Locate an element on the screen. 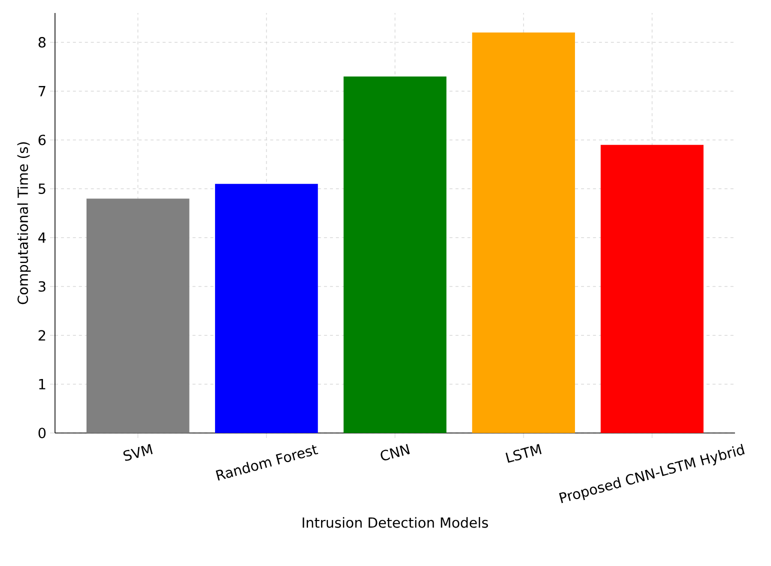  x-tick-label: SVM is located at coordinates (138, 452).